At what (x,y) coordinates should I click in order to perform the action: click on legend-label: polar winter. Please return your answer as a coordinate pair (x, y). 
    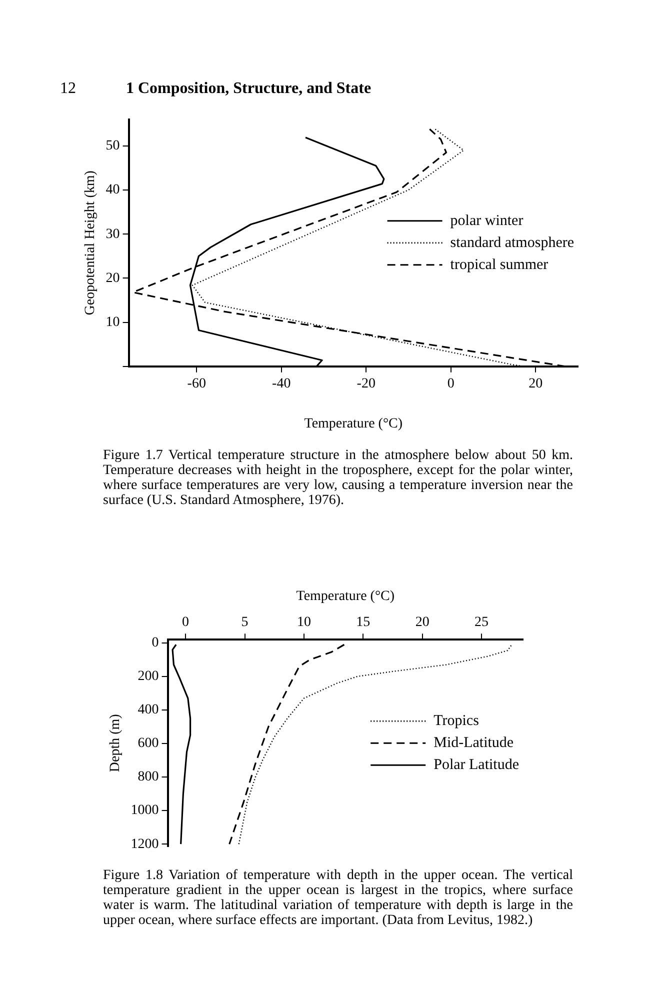
    Looking at the image, I should click on (487, 220).